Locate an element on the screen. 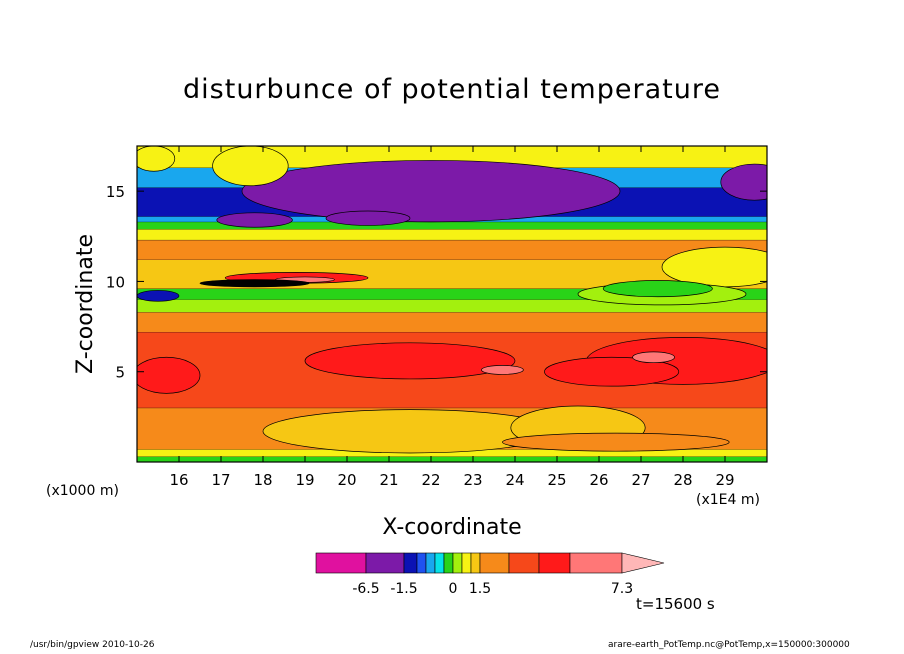 The width and height of the screenshot is (904, 654). x-tick-label: 18 is located at coordinates (262, 480).